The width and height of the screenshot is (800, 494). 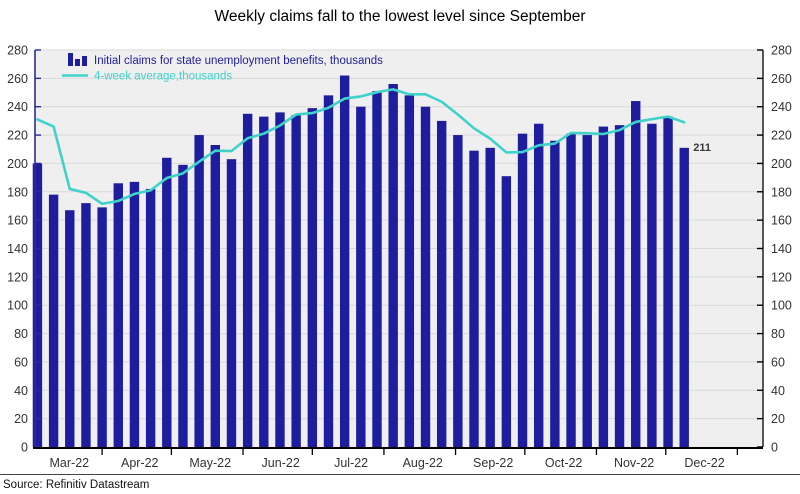 What do you see at coordinates (781, 306) in the screenshot?
I see `y-tick-label-right: 100` at bounding box center [781, 306].